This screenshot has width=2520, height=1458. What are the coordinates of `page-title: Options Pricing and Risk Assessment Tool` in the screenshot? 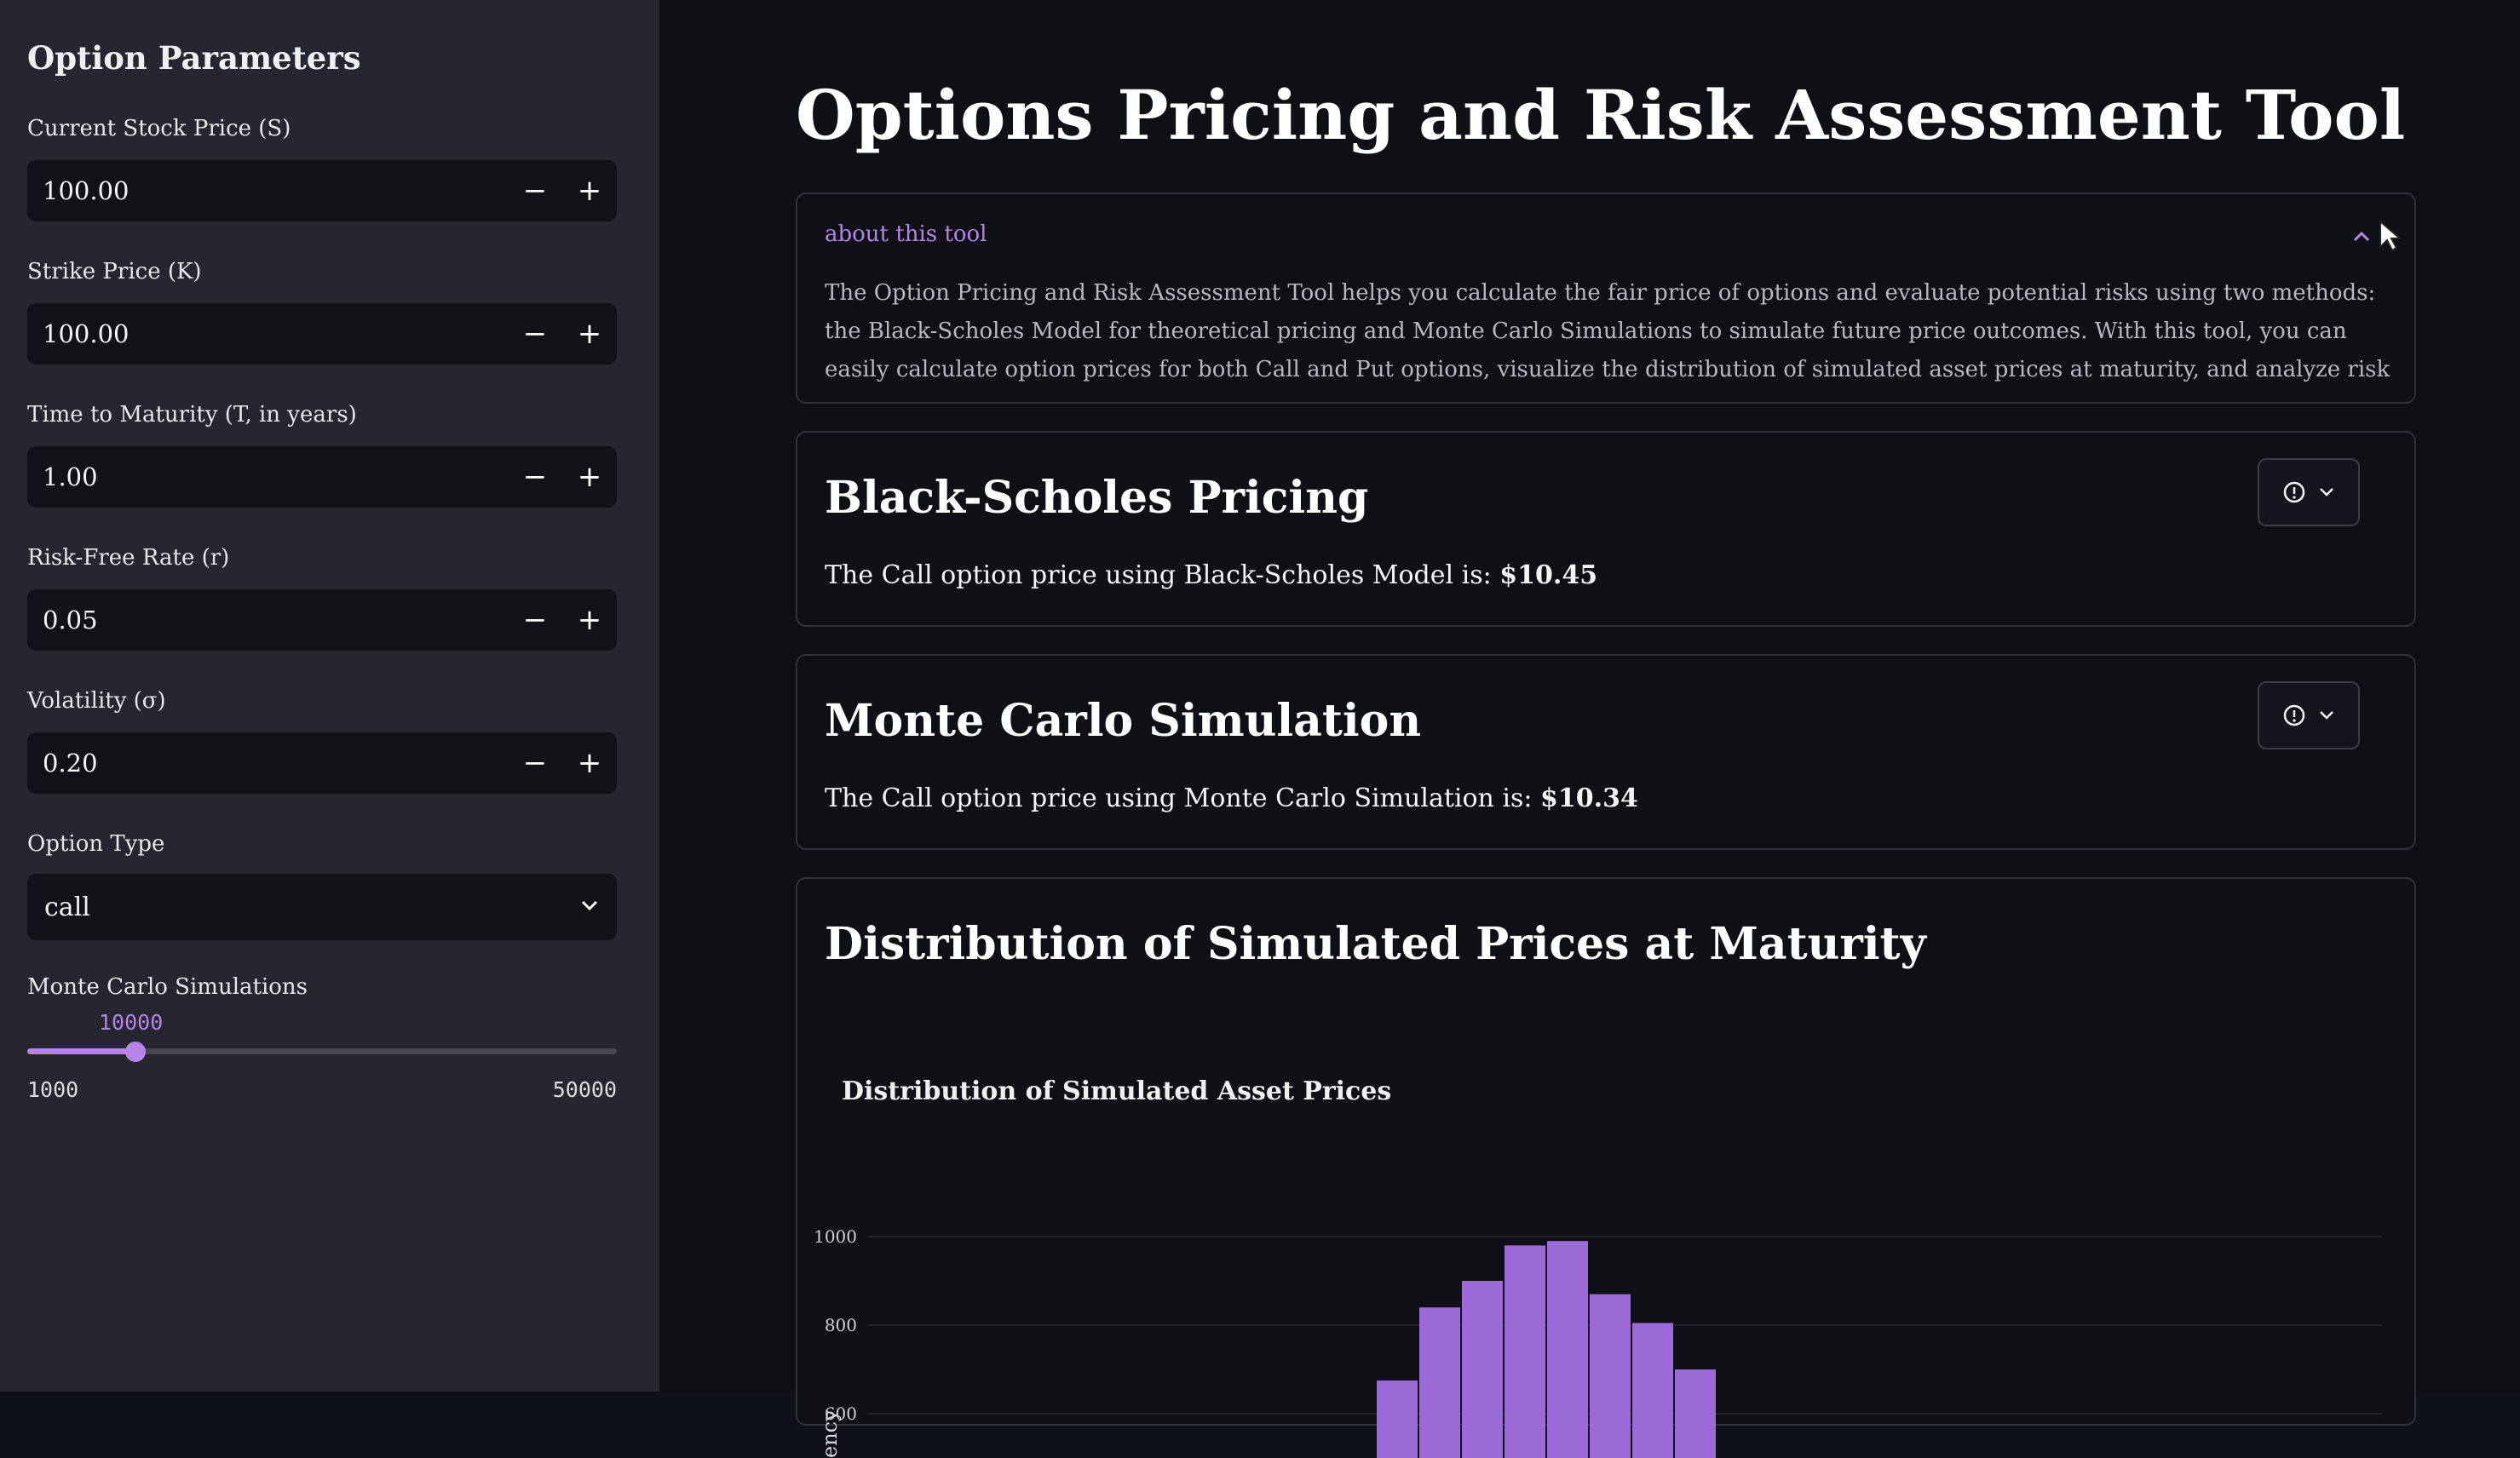 It's located at (1601, 115).